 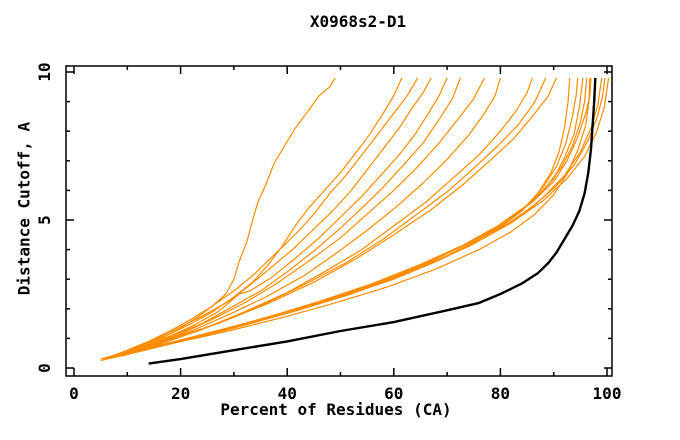 I want to click on x-tick-label: 40, so click(x=287, y=393).